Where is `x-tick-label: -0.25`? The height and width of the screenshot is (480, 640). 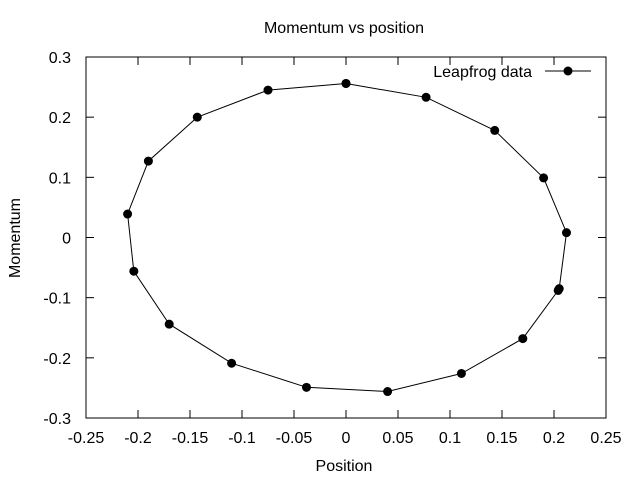 x-tick-label: -0.25 is located at coordinates (86, 438).